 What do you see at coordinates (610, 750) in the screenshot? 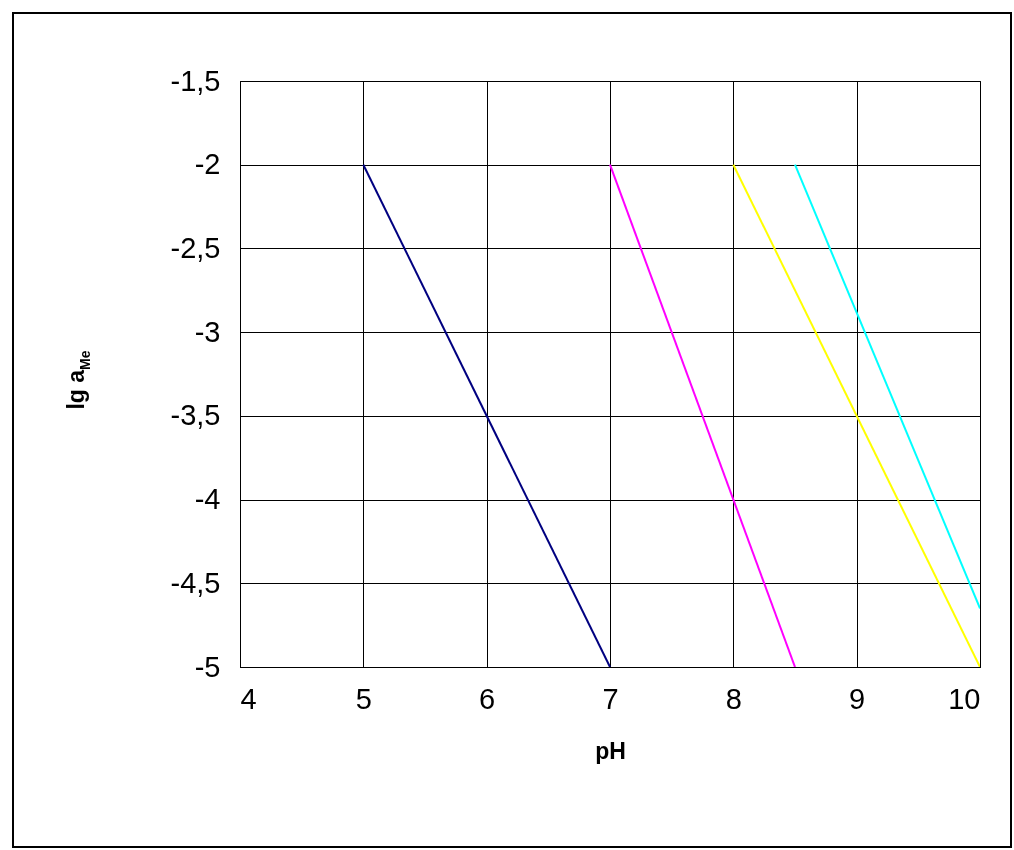
I see `x-axis-title: pH` at bounding box center [610, 750].